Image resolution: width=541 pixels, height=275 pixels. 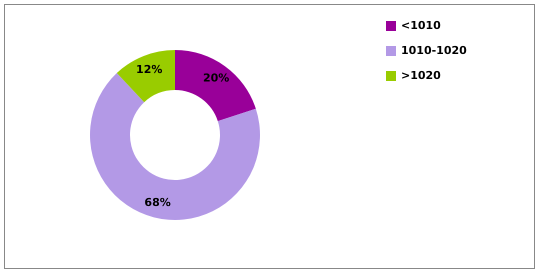 I want to click on legend-label: >1020, so click(x=421, y=75).